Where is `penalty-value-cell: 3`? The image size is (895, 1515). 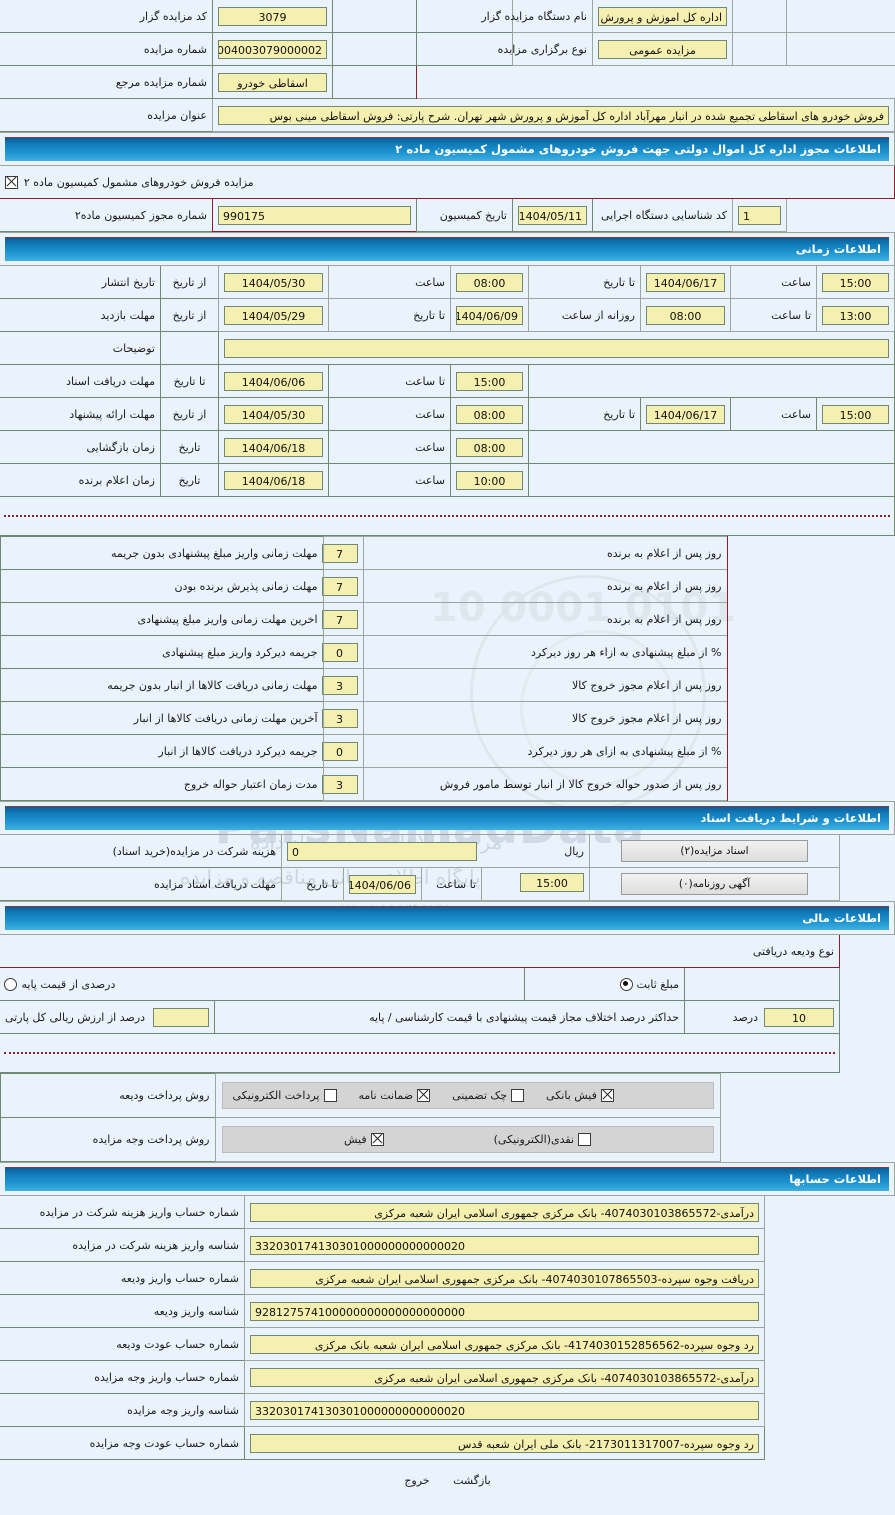
penalty-value-cell: 3 is located at coordinates (342, 718).